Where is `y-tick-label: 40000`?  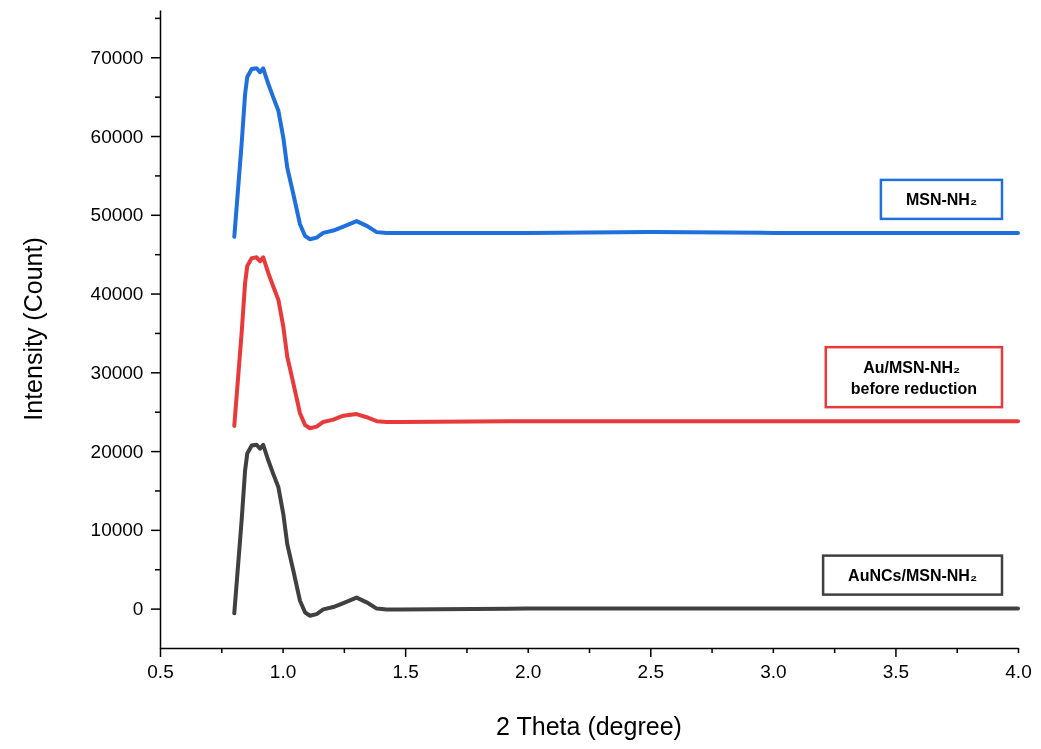 y-tick-label: 40000 is located at coordinates (117, 294).